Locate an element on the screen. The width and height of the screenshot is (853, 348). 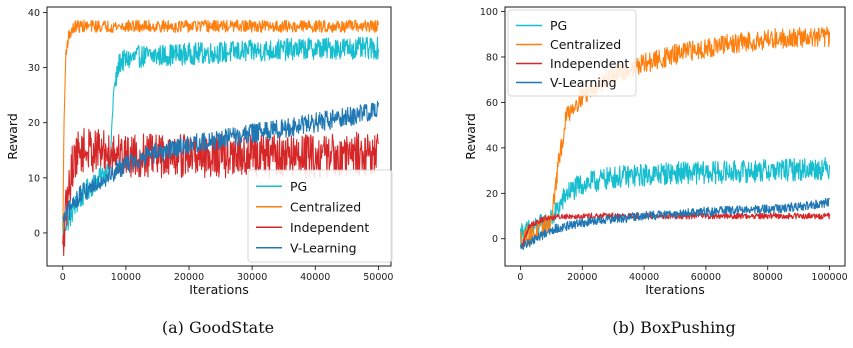
x-tick-label: 50000 is located at coordinates (378, 277).